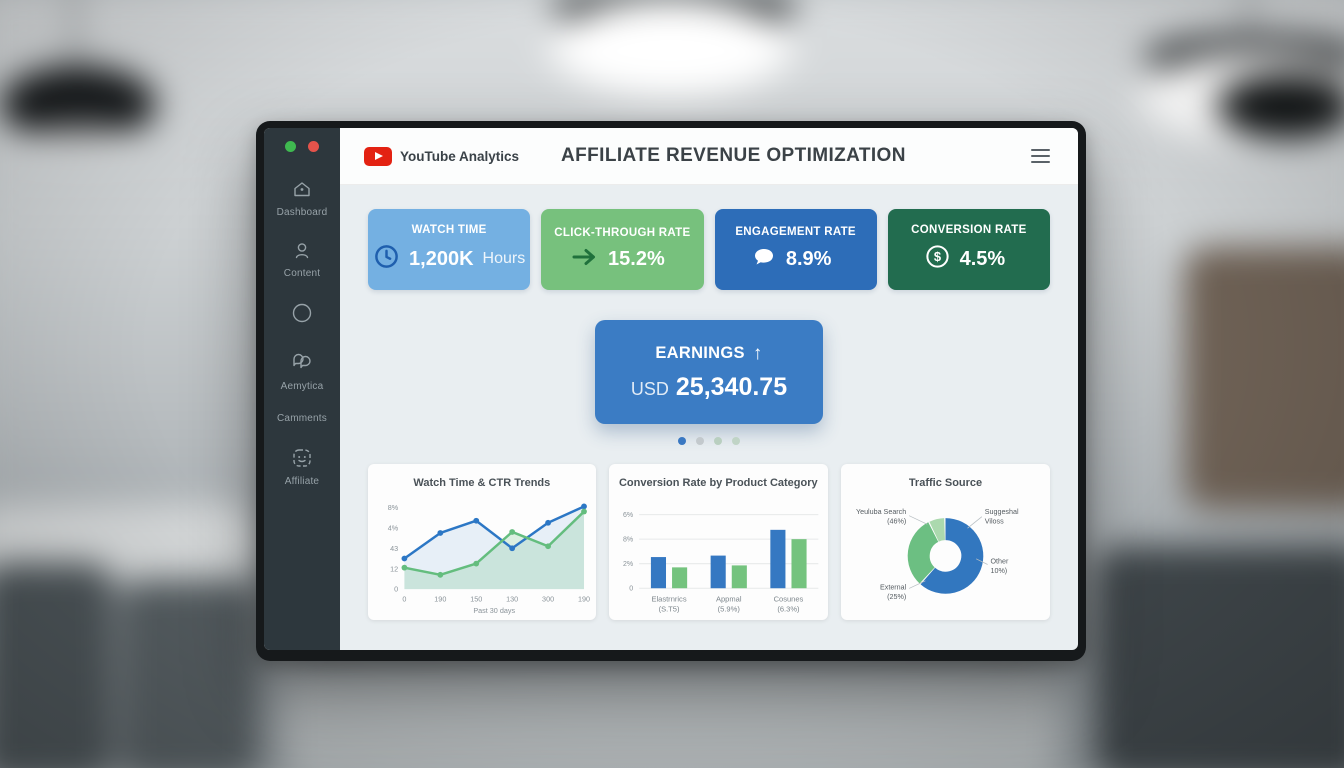 This screenshot has height=768, width=1344. I want to click on metric-label: WATCH TIME, so click(449, 230).